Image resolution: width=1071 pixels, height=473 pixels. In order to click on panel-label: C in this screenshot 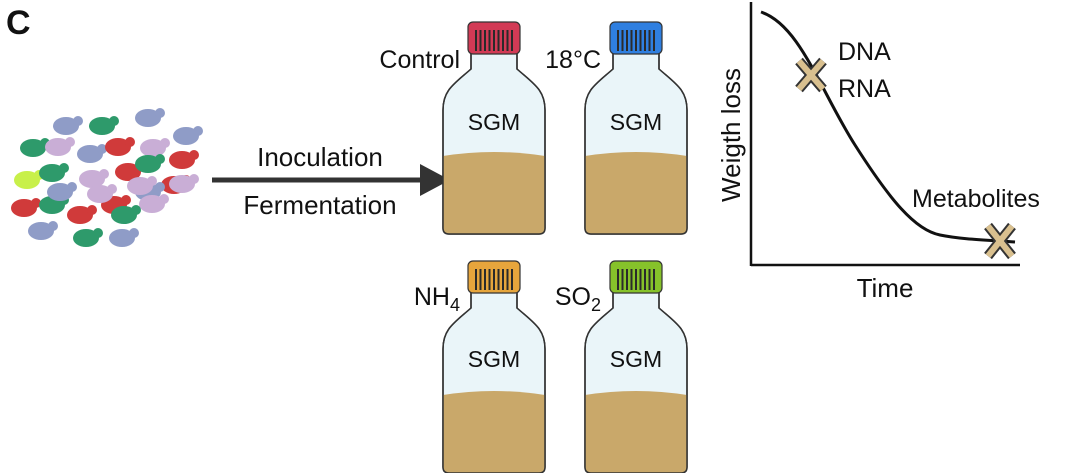, I will do `click(18, 23)`.